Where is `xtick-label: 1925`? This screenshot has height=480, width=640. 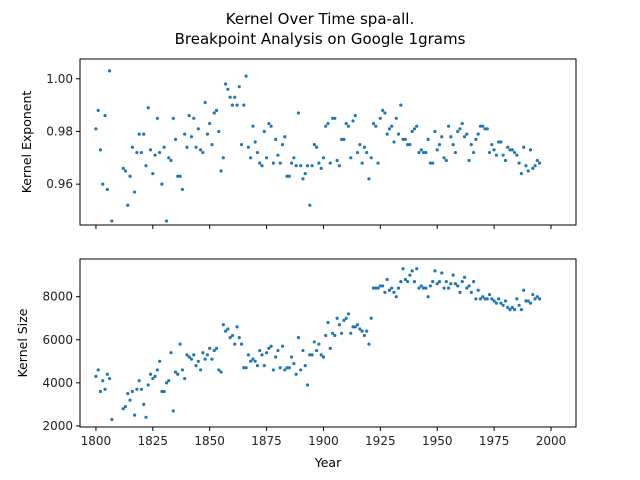 xtick-label: 1925 is located at coordinates (380, 441).